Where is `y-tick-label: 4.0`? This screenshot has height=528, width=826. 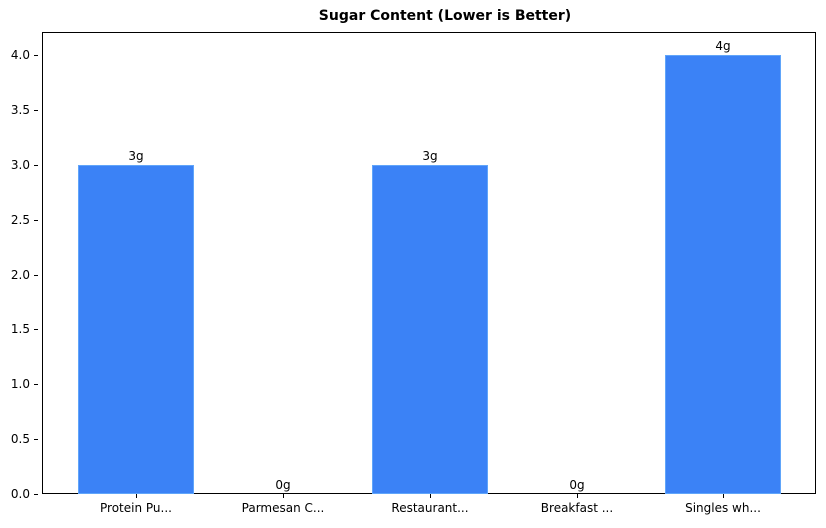
y-tick-label: 4.0 is located at coordinates (20, 55).